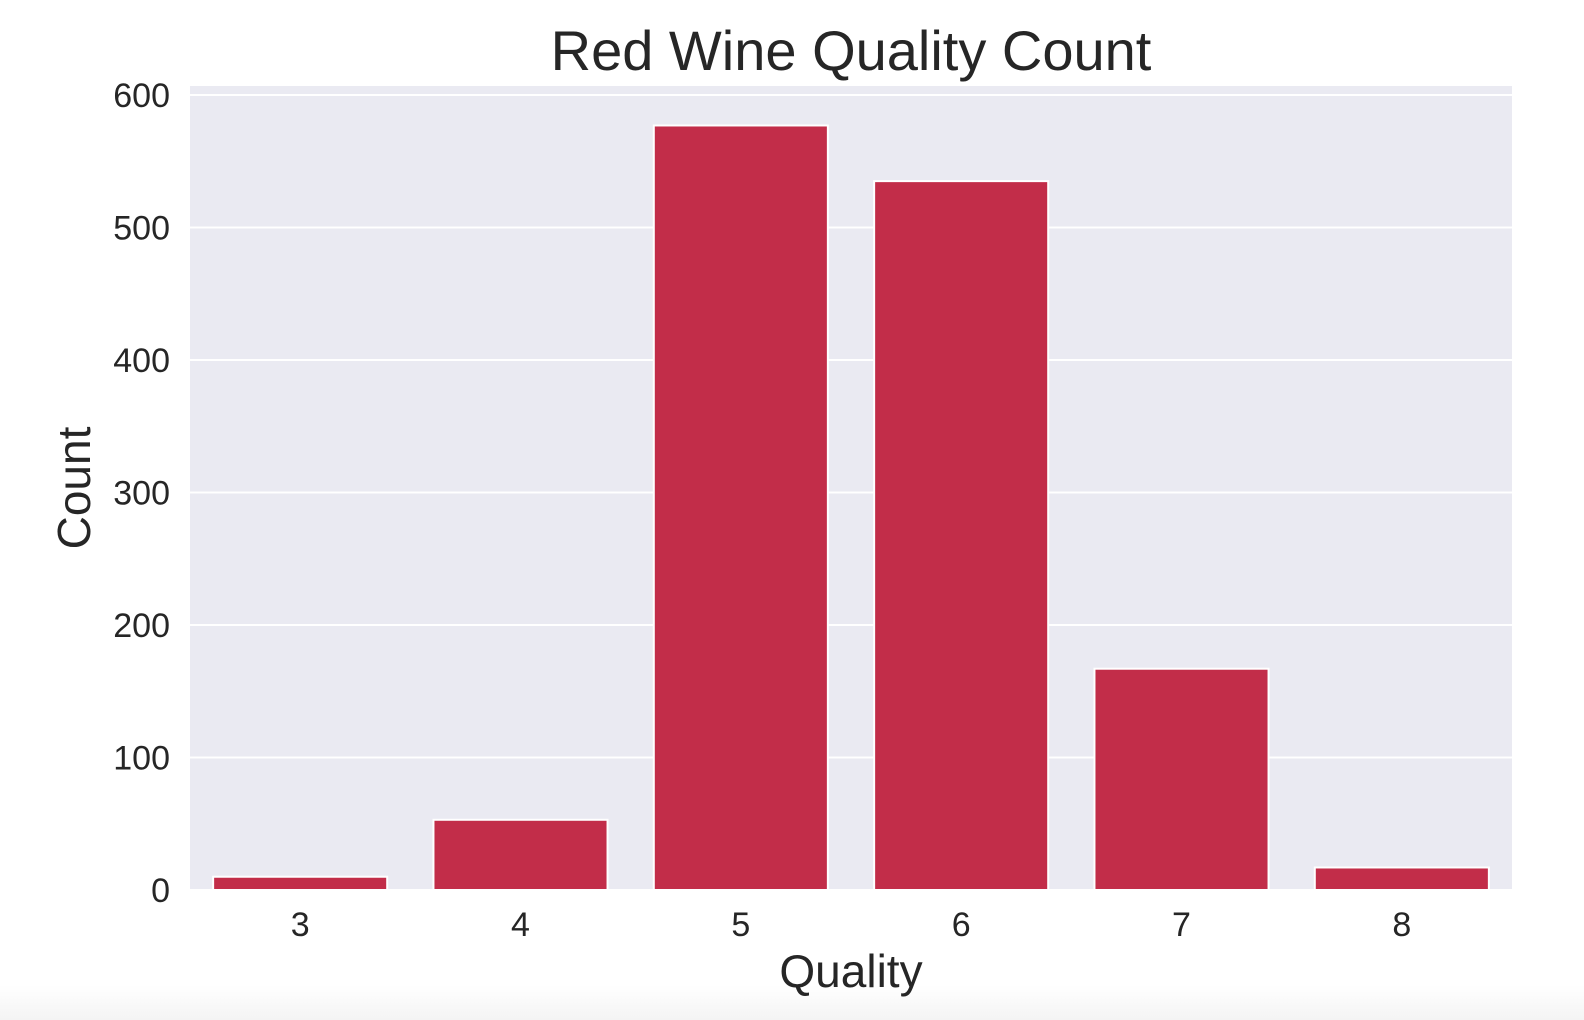 The width and height of the screenshot is (1584, 1020). Describe the element at coordinates (141, 229) in the screenshot. I see `y-tick-label: 500` at that location.